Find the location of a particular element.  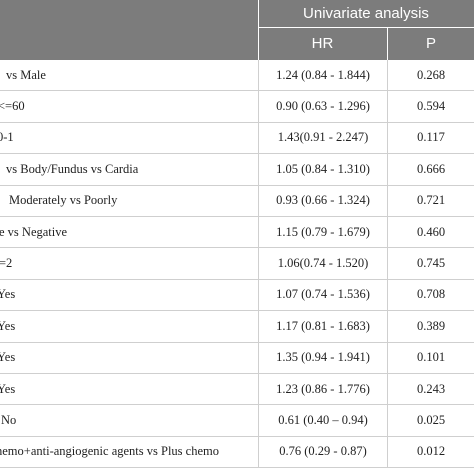

p-column-header: P is located at coordinates (430, 43).